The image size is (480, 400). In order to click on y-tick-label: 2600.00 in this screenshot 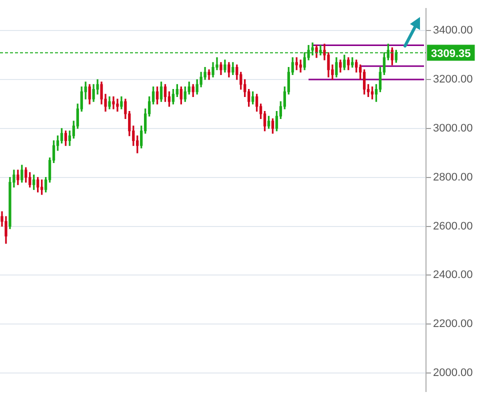, I will do `click(453, 226)`.